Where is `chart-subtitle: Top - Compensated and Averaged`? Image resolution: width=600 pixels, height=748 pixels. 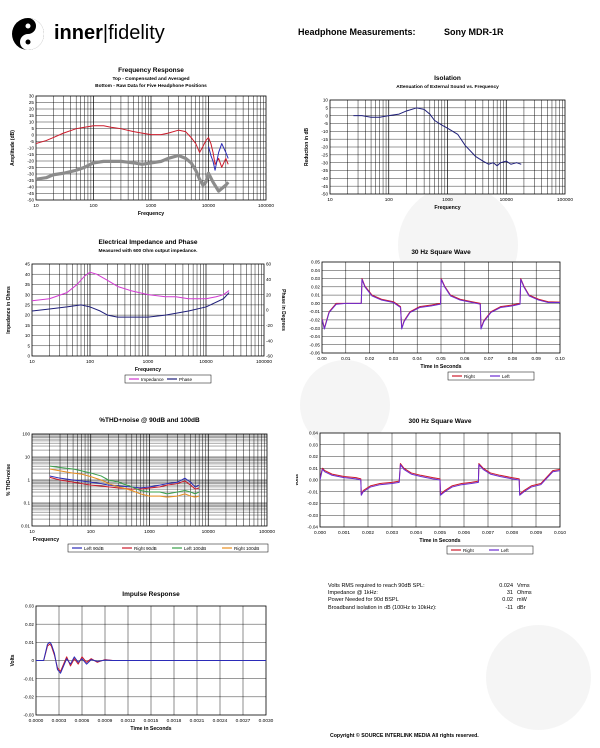
chart-subtitle: Top - Compensated and Averaged is located at coordinates (150, 79).